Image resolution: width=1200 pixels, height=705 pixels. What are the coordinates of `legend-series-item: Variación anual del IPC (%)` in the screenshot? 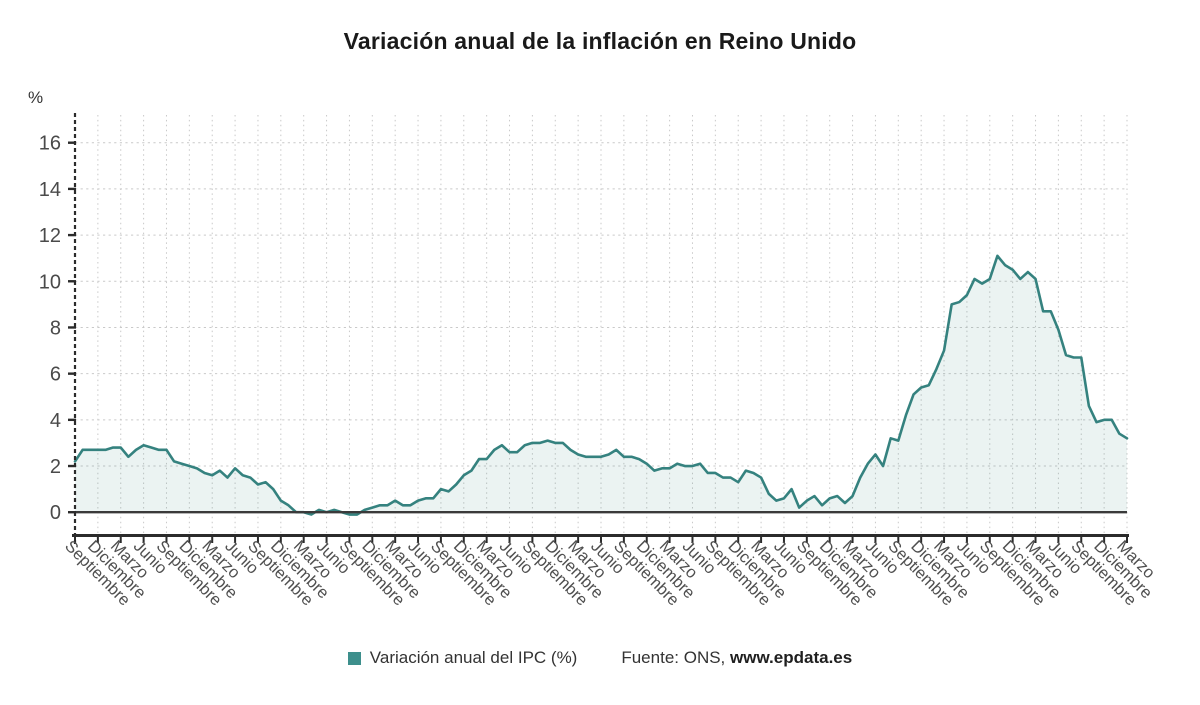 It's located at (462, 658).